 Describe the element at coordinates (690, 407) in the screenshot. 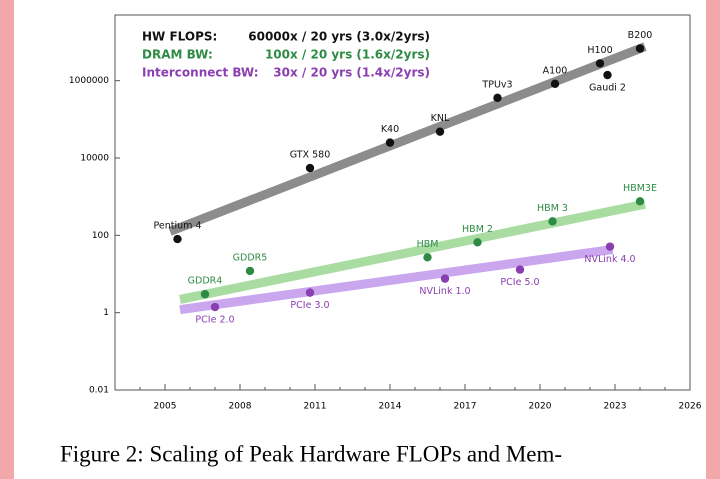

I see `x-tick-label: 2026` at that location.